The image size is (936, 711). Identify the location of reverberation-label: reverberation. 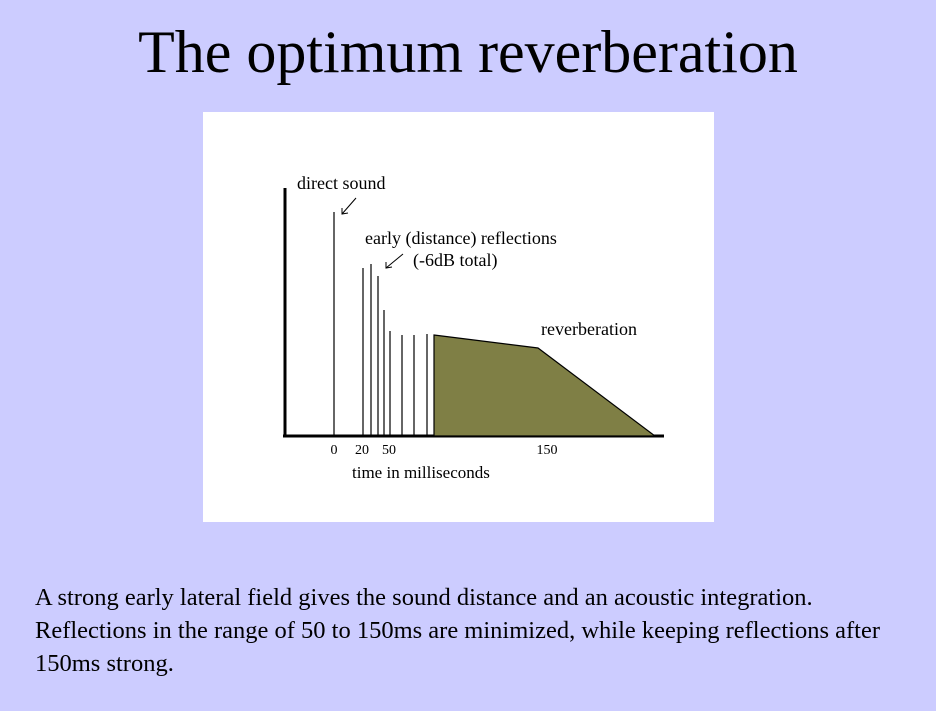
(589, 329).